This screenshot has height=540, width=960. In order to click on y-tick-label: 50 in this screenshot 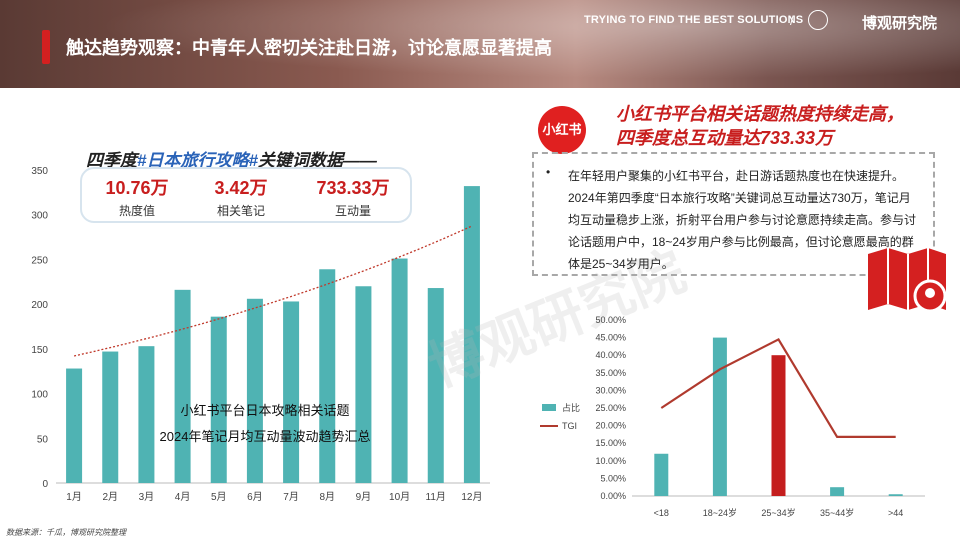, I will do `click(43, 439)`.